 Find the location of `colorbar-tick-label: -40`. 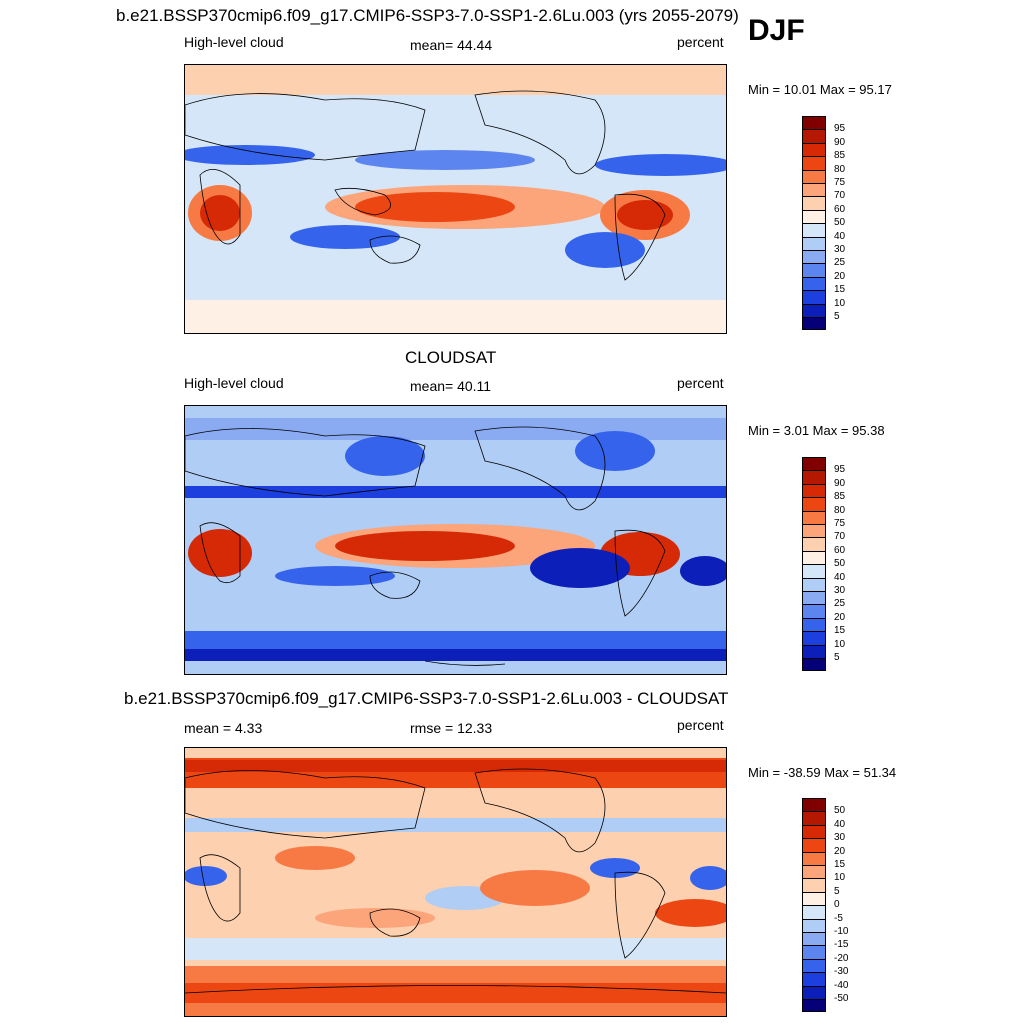

colorbar-tick-label: -40 is located at coordinates (841, 985).